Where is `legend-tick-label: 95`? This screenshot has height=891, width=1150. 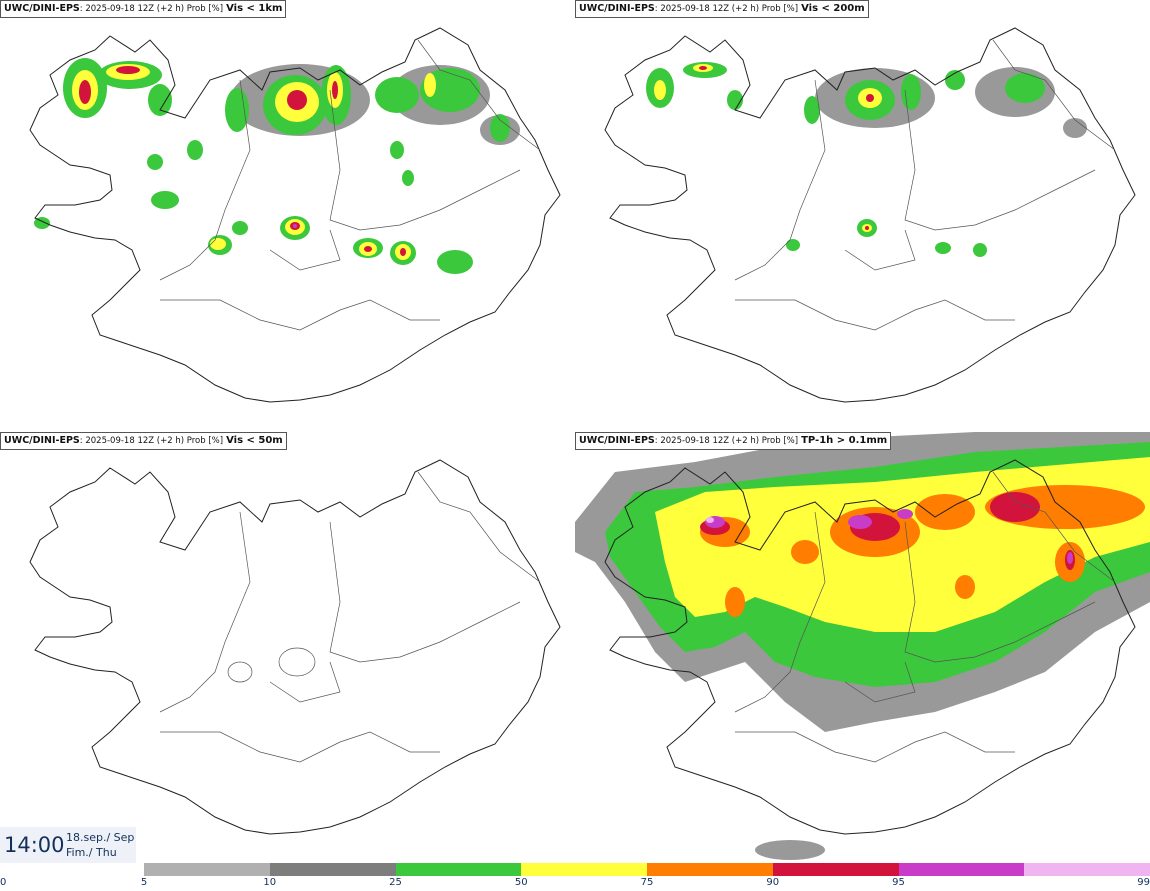
legend-tick-label: 95 is located at coordinates (898, 882).